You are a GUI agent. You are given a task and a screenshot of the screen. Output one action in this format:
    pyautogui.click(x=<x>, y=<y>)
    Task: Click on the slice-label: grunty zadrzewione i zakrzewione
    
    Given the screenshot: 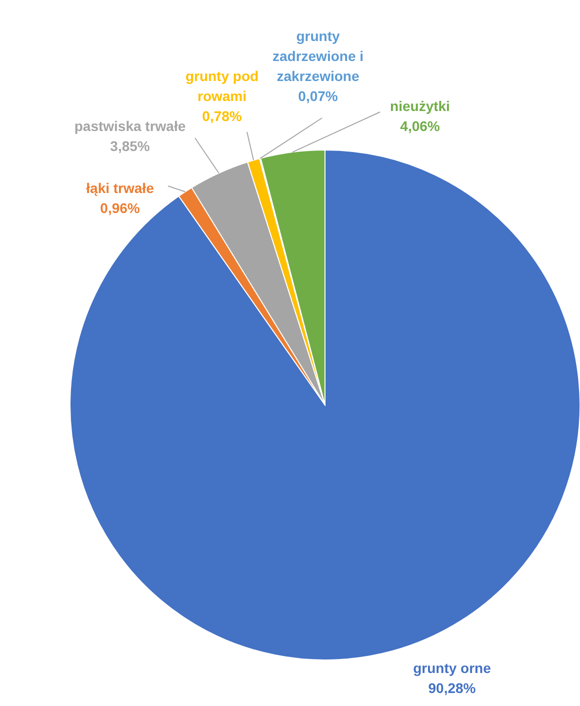 What is the action you would take?
    pyautogui.click(x=318, y=56)
    